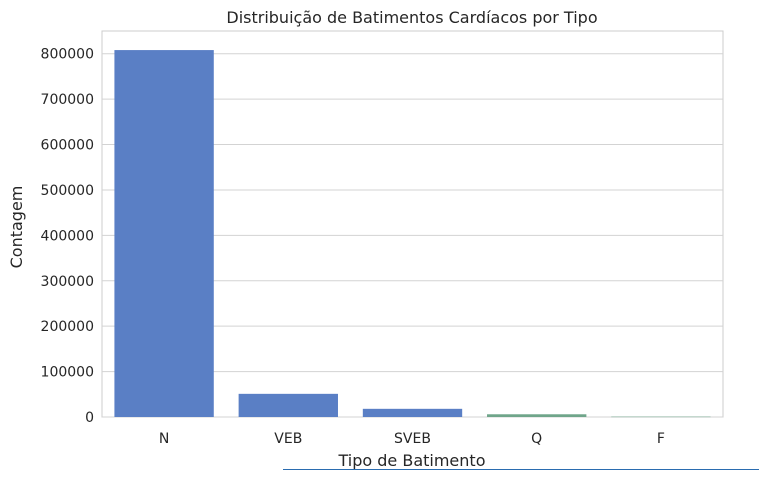 The height and width of the screenshot is (501, 759). Describe the element at coordinates (536, 439) in the screenshot. I see `x-tick-label: Q` at that location.